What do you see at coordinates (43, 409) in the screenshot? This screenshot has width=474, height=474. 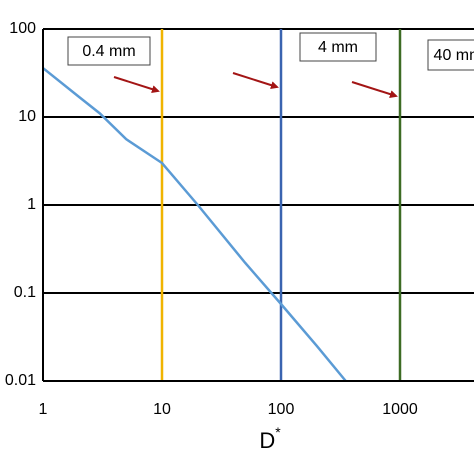 I see `x-tick-label: 1` at bounding box center [43, 409].